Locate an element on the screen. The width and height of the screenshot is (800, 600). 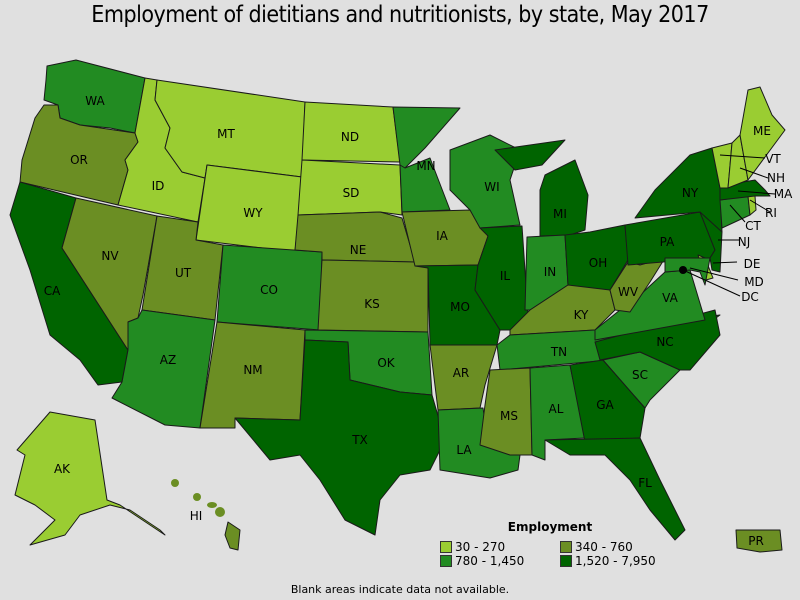
label-pa: PA is located at coordinates (667, 242).